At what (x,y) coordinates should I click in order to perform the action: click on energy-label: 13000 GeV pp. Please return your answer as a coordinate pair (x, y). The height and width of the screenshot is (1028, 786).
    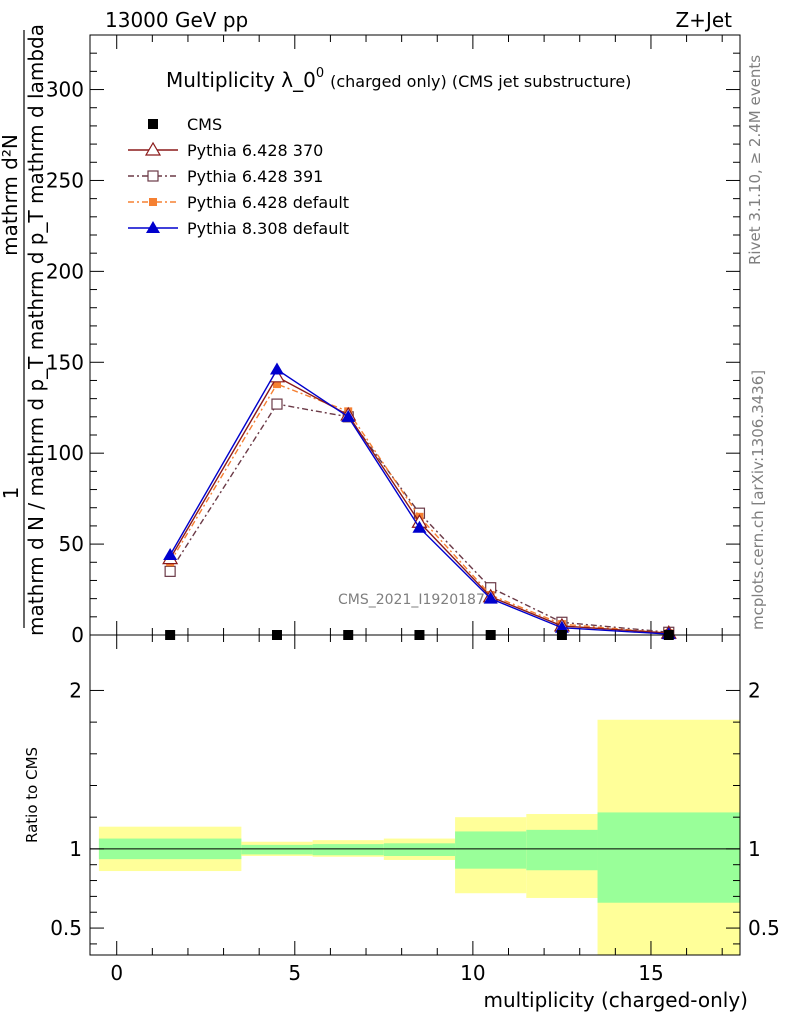
    Looking at the image, I should click on (176, 20).